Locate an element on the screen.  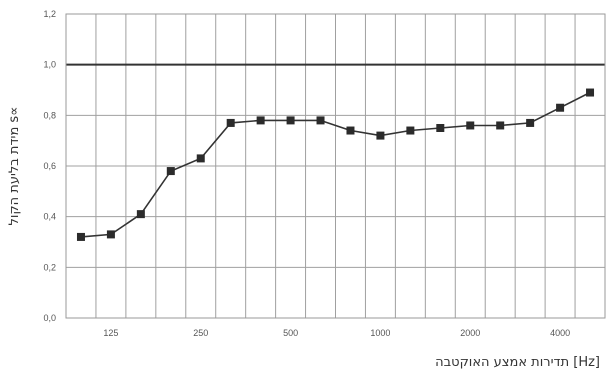
x-tick-labels: 125 250 500 1000 2000 4000 is located at coordinates (336, 333).